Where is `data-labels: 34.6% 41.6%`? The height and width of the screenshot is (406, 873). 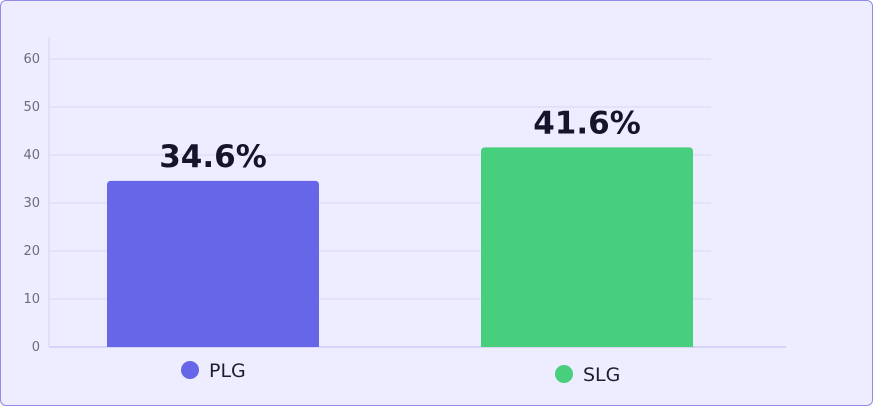
data-labels: 34.6% 41.6% is located at coordinates (400, 140).